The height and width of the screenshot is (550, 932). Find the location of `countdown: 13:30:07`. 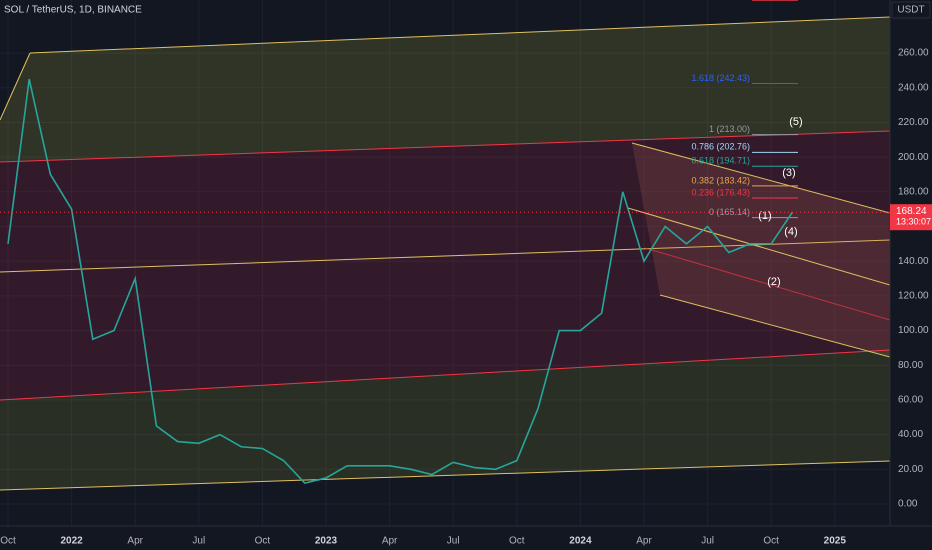

countdown: 13:30:07 is located at coordinates (913, 222).